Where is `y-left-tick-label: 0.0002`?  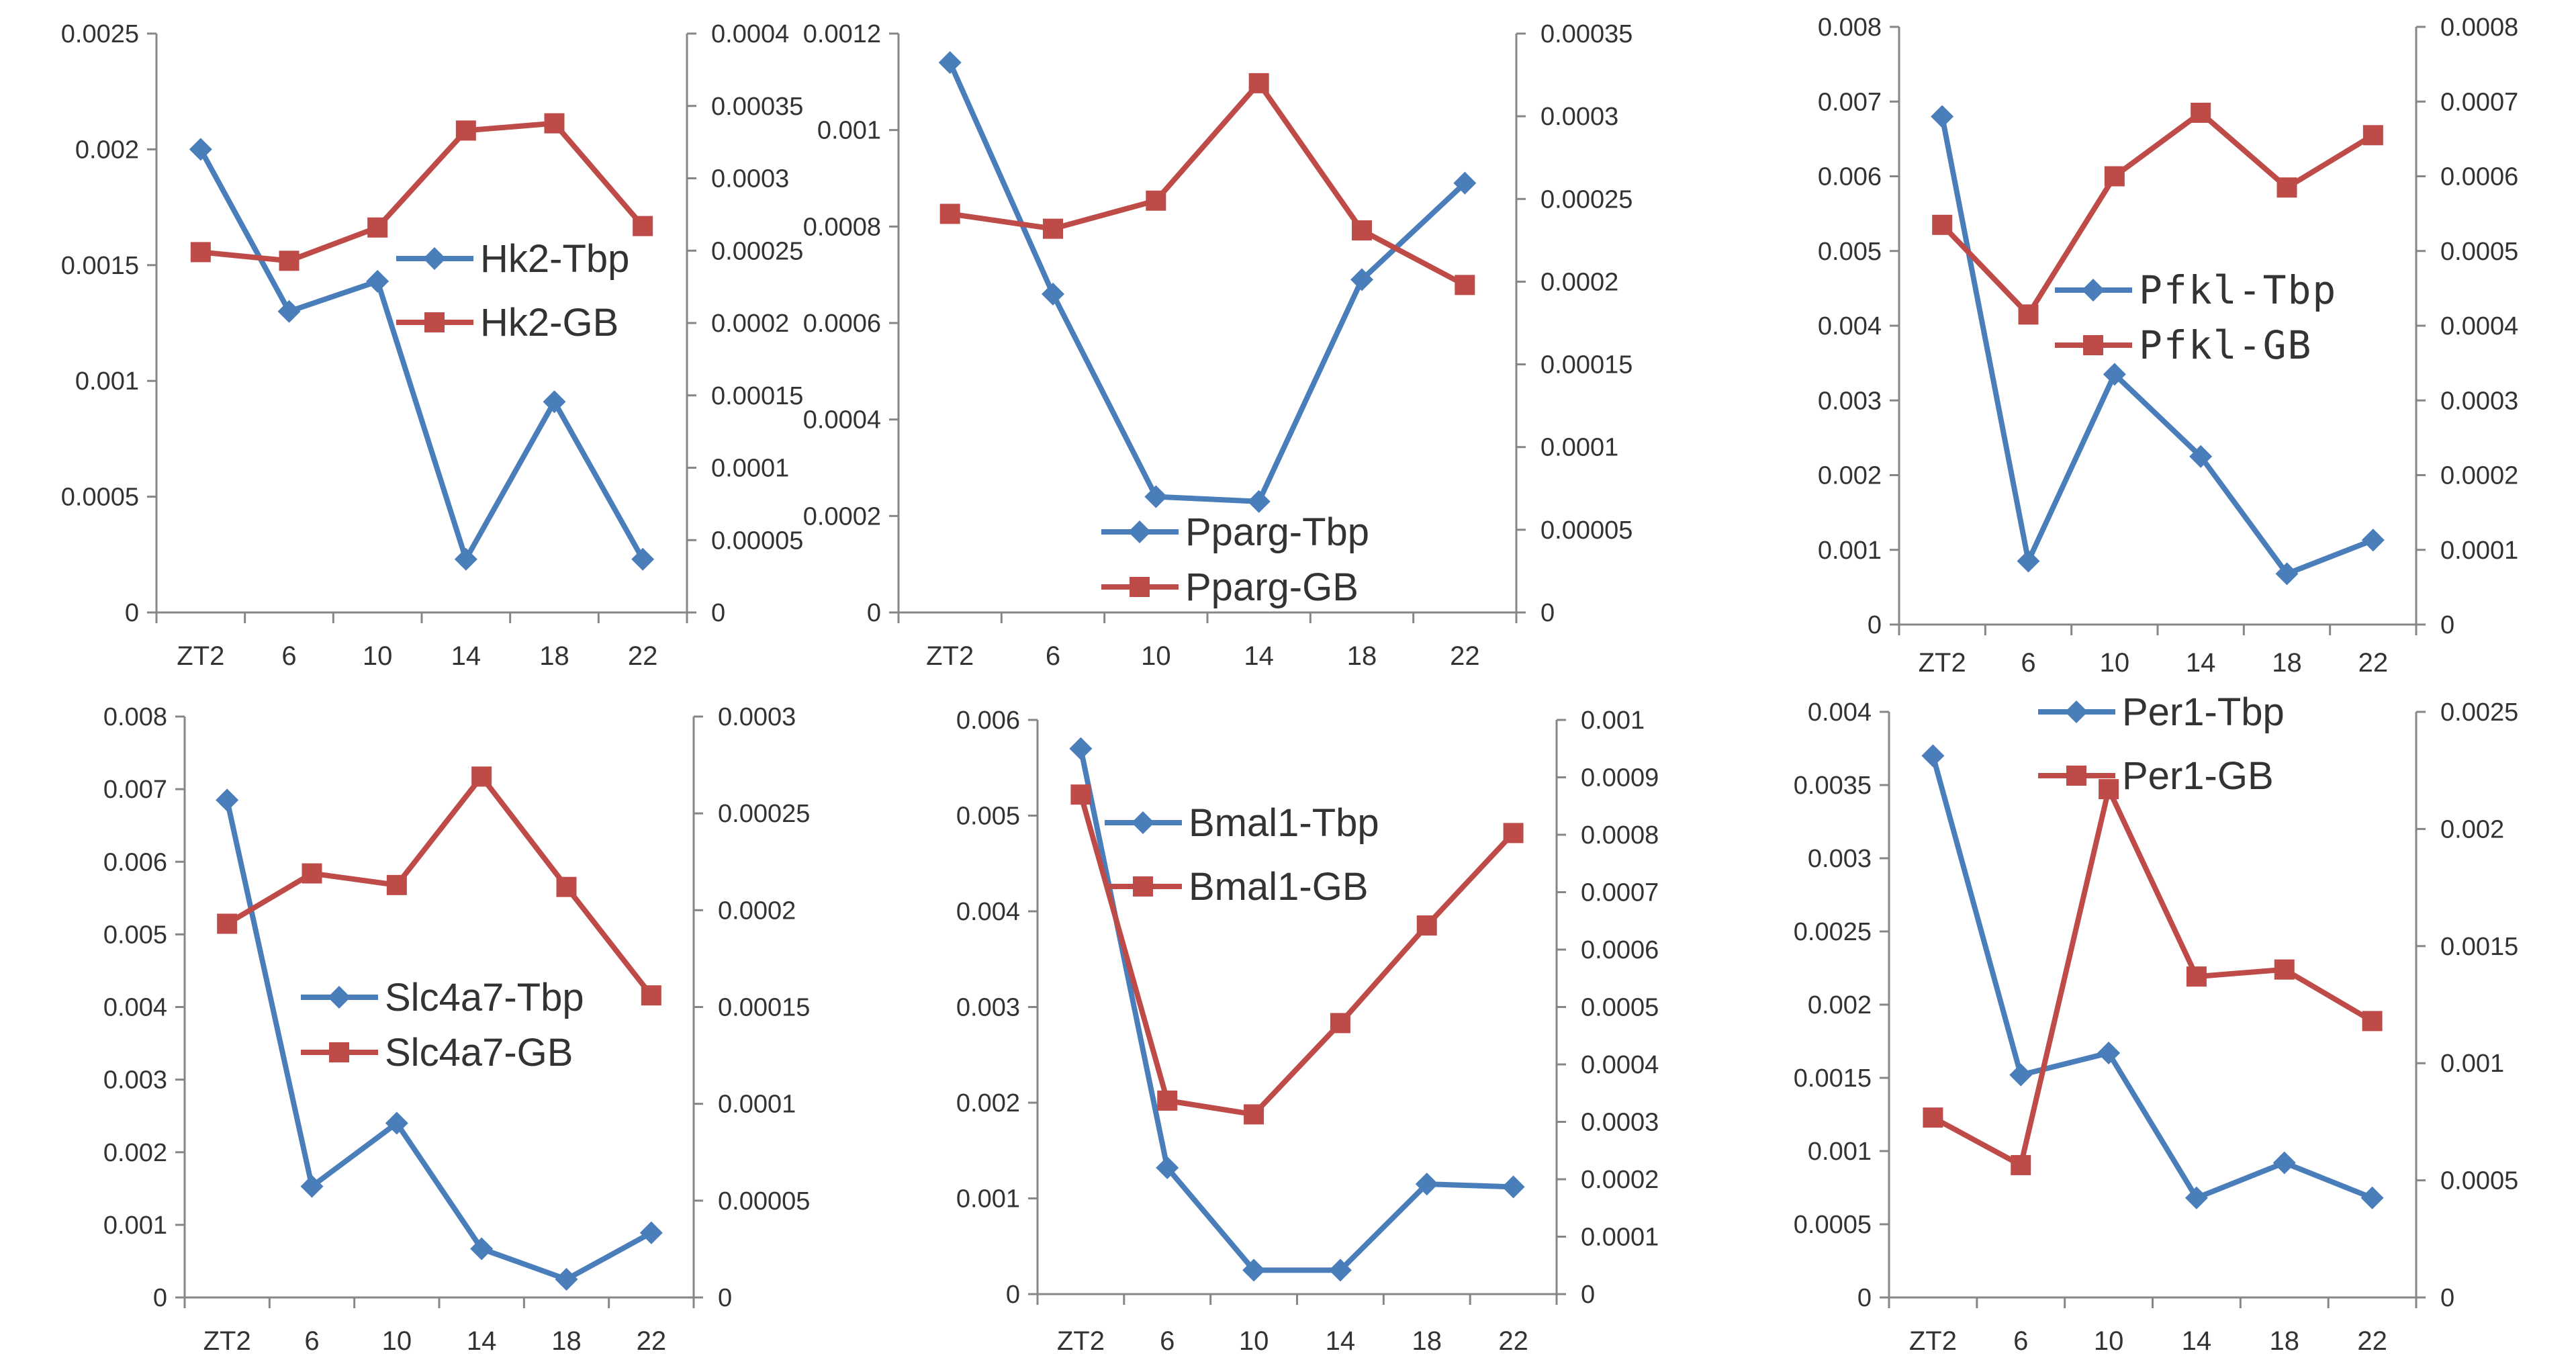 y-left-tick-label: 0.0002 is located at coordinates (842, 516).